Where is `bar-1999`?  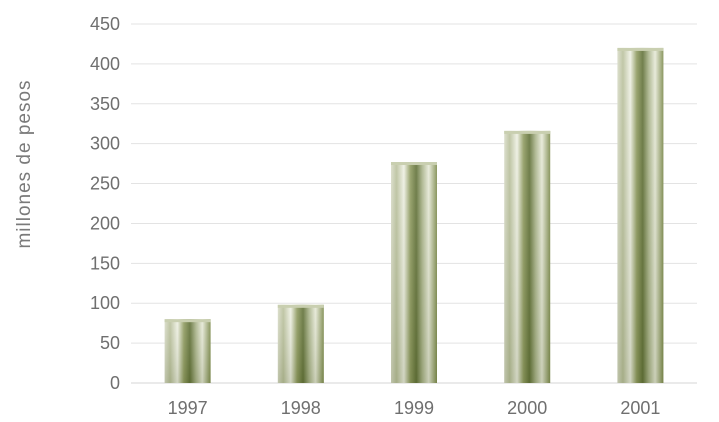 bar-1999 is located at coordinates (414, 272).